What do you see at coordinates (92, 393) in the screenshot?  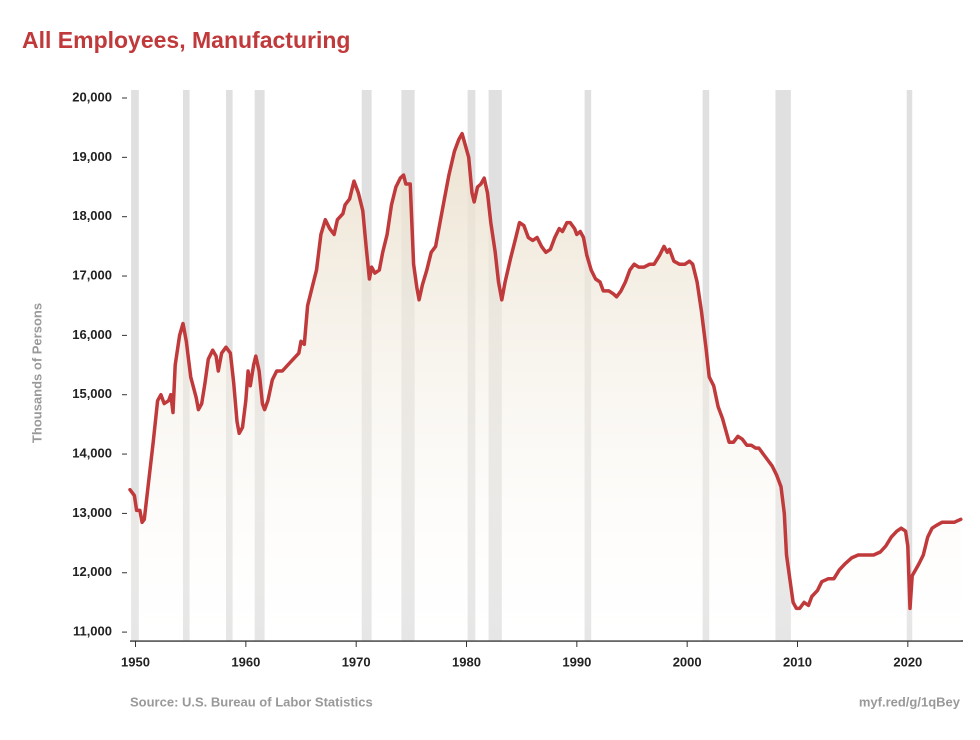 I see `y-tick-label: 15,000` at bounding box center [92, 393].